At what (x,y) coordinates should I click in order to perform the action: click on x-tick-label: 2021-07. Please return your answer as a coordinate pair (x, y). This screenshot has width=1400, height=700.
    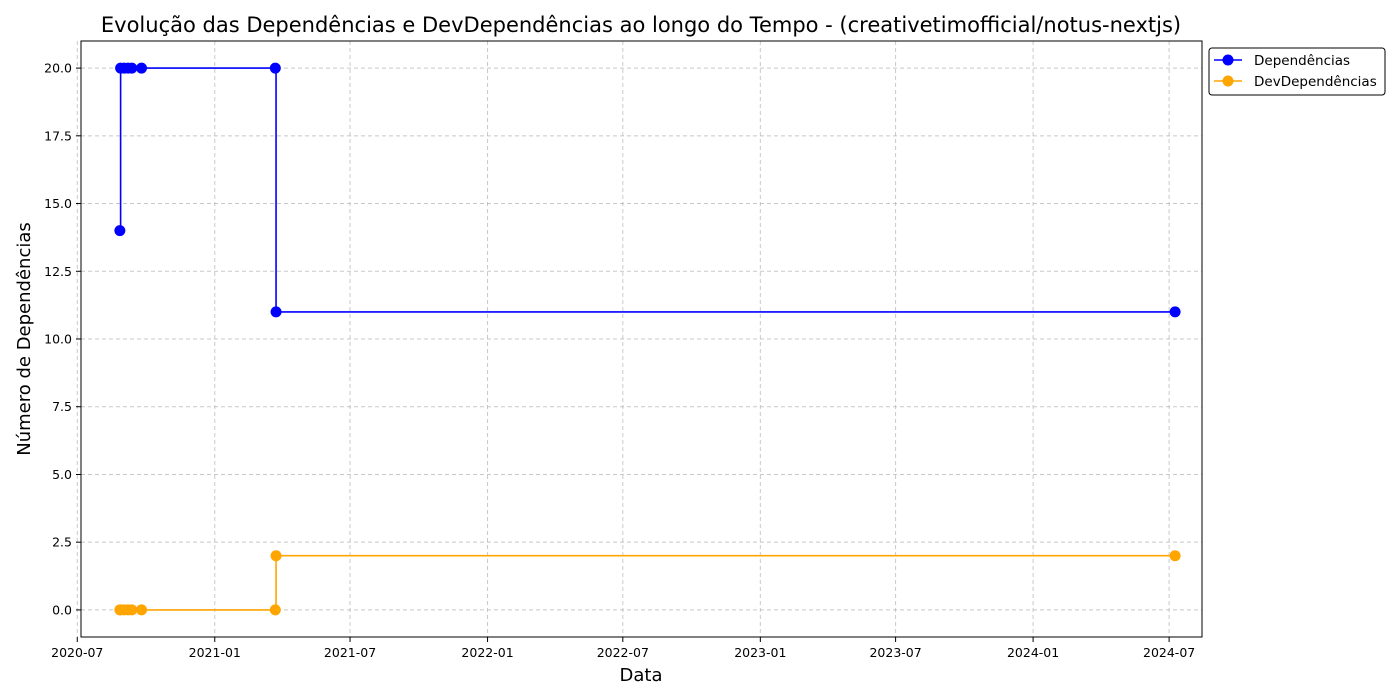
    Looking at the image, I should click on (350, 652).